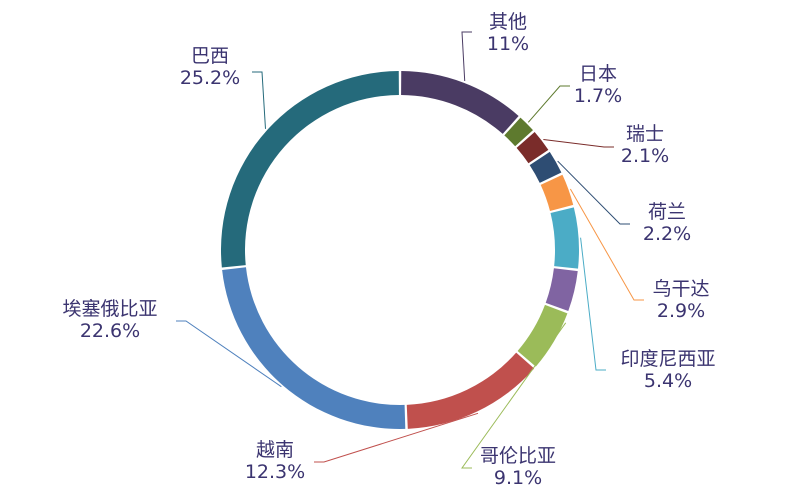 This screenshot has width=800, height=500. I want to click on slice-category-label: 日本, so click(598, 74).